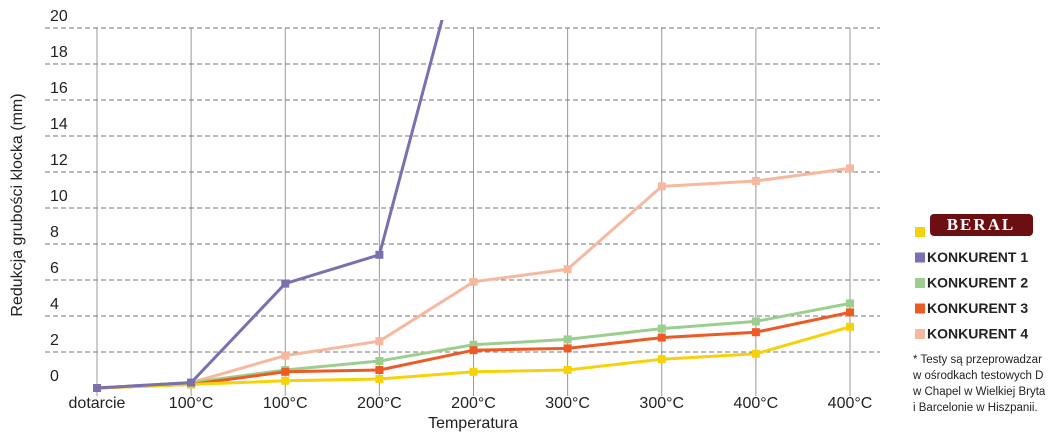  Describe the element at coordinates (975, 408) in the screenshot. I see `footnote: i Barcelonie w Hiszpanii.` at that location.